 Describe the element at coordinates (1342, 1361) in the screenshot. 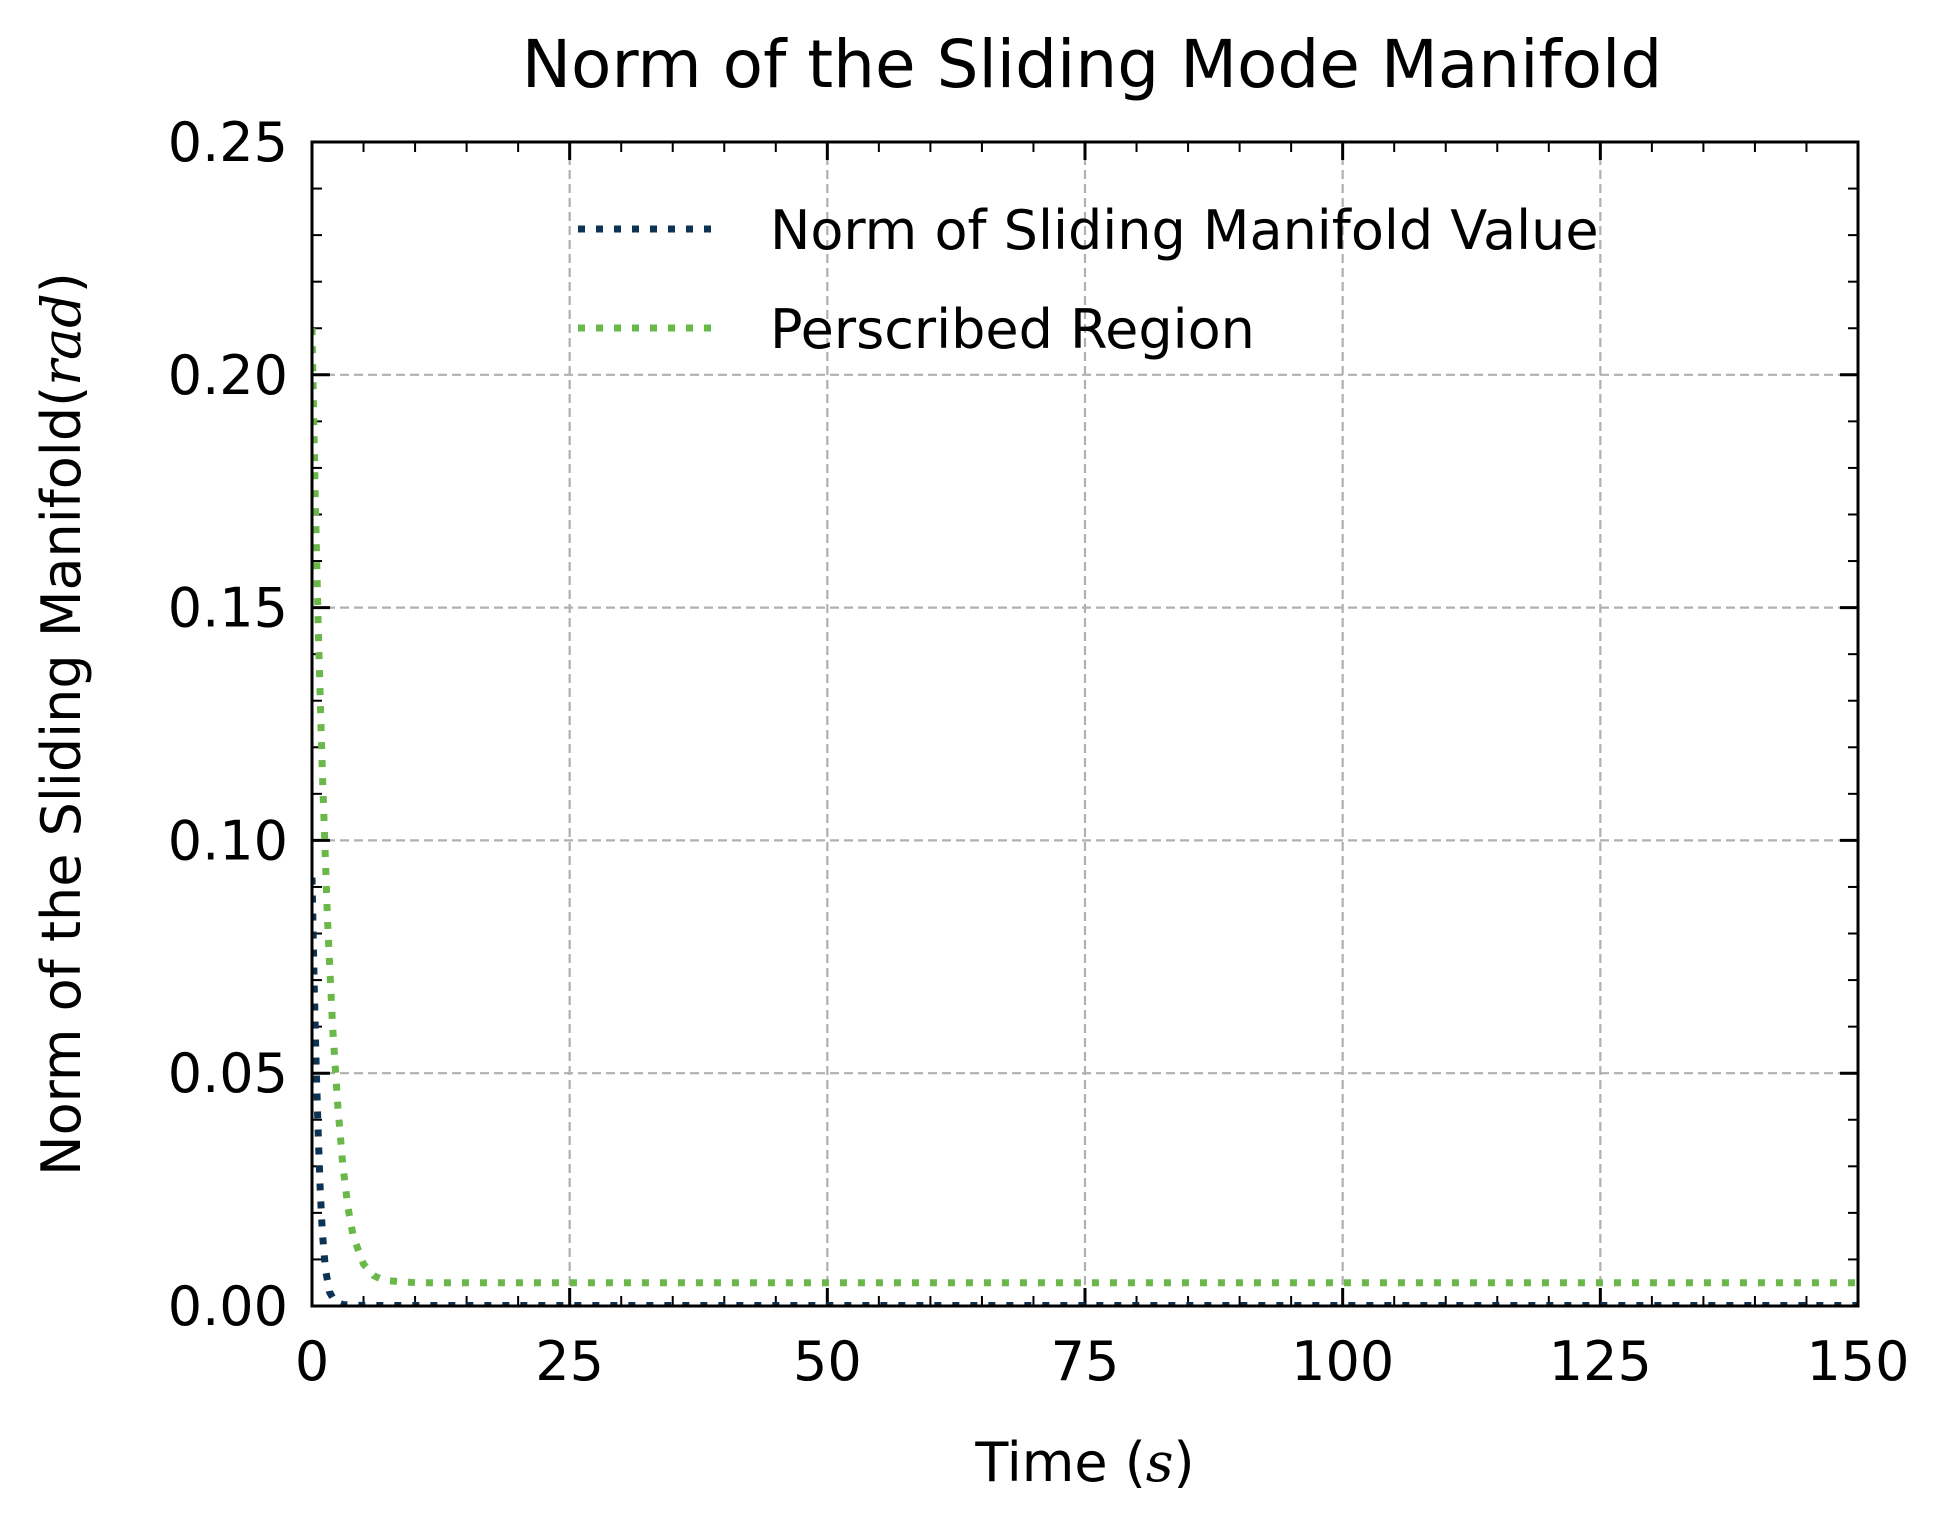

I see `x-tick-label: 100` at that location.